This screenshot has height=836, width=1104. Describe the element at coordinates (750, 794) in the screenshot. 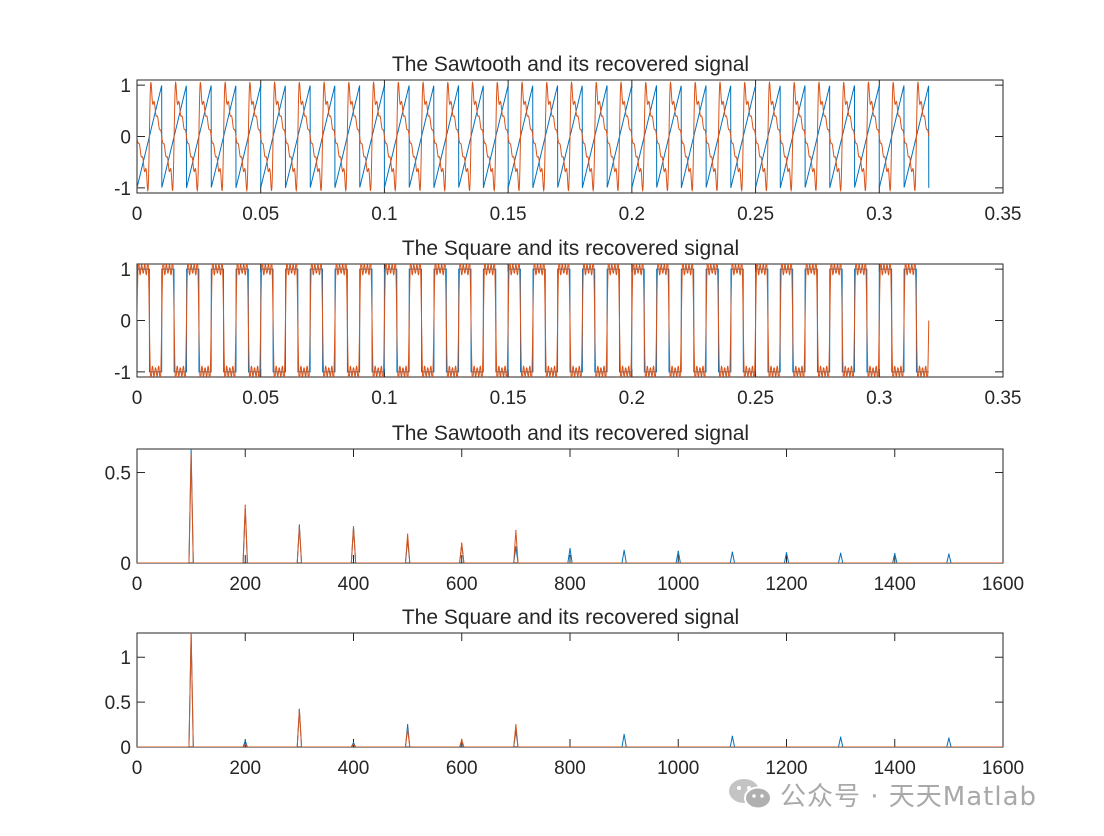

I see `wechat-icon` at that location.